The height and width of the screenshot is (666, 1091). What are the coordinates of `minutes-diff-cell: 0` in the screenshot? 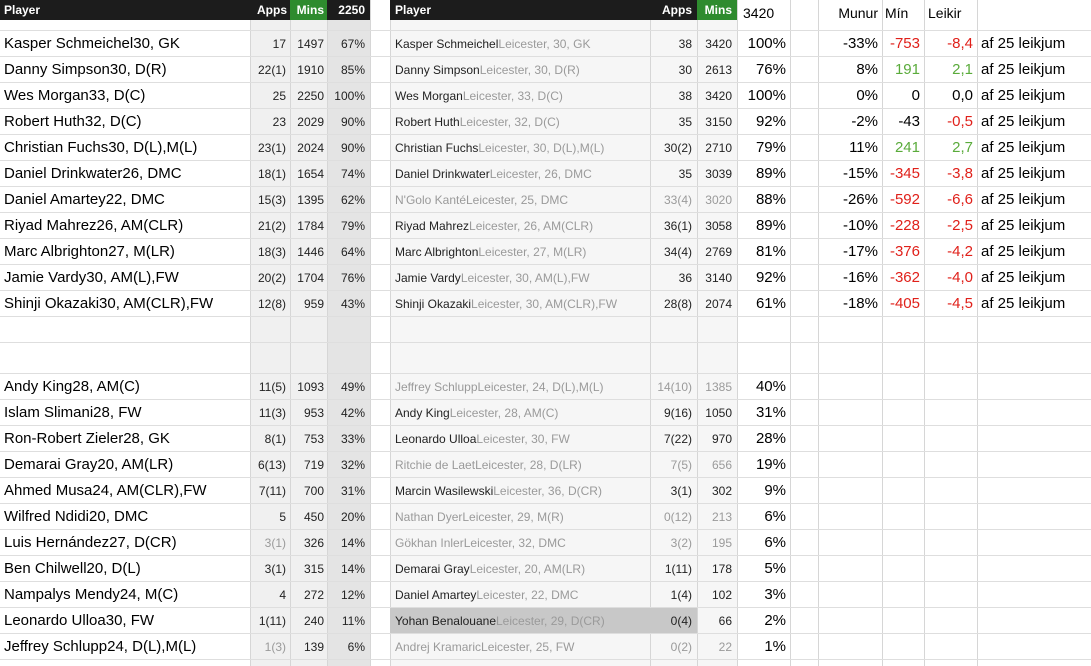 It's located at (915, 95).